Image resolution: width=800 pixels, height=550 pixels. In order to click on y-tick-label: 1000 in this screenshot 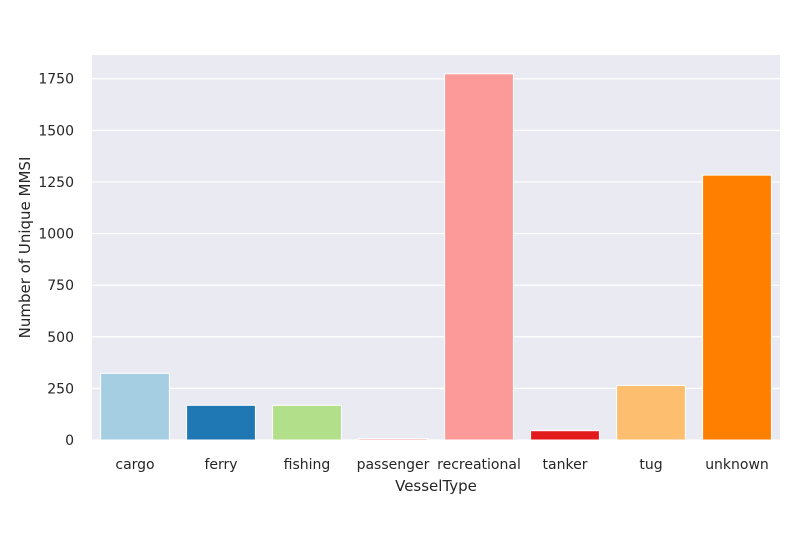, I will do `click(56, 235)`.